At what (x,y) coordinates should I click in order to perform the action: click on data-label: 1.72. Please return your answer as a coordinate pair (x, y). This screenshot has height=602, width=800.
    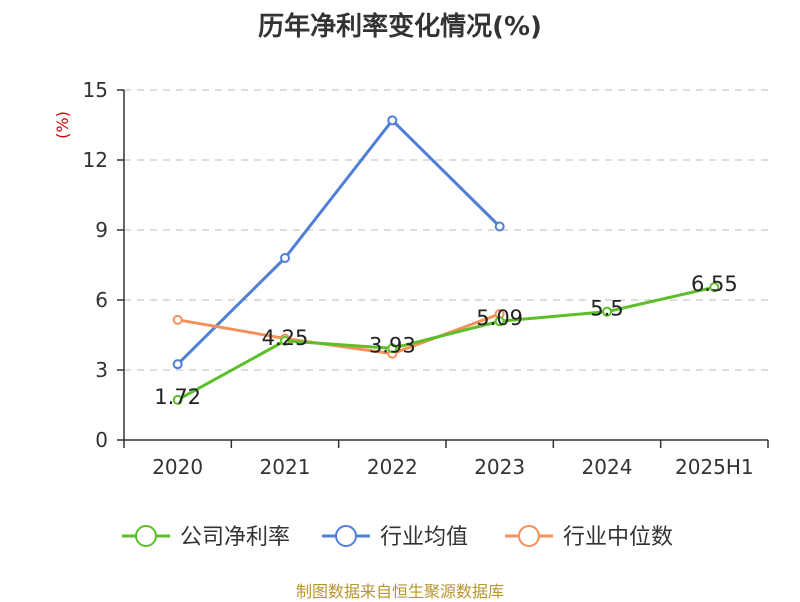
    Looking at the image, I should click on (177, 397).